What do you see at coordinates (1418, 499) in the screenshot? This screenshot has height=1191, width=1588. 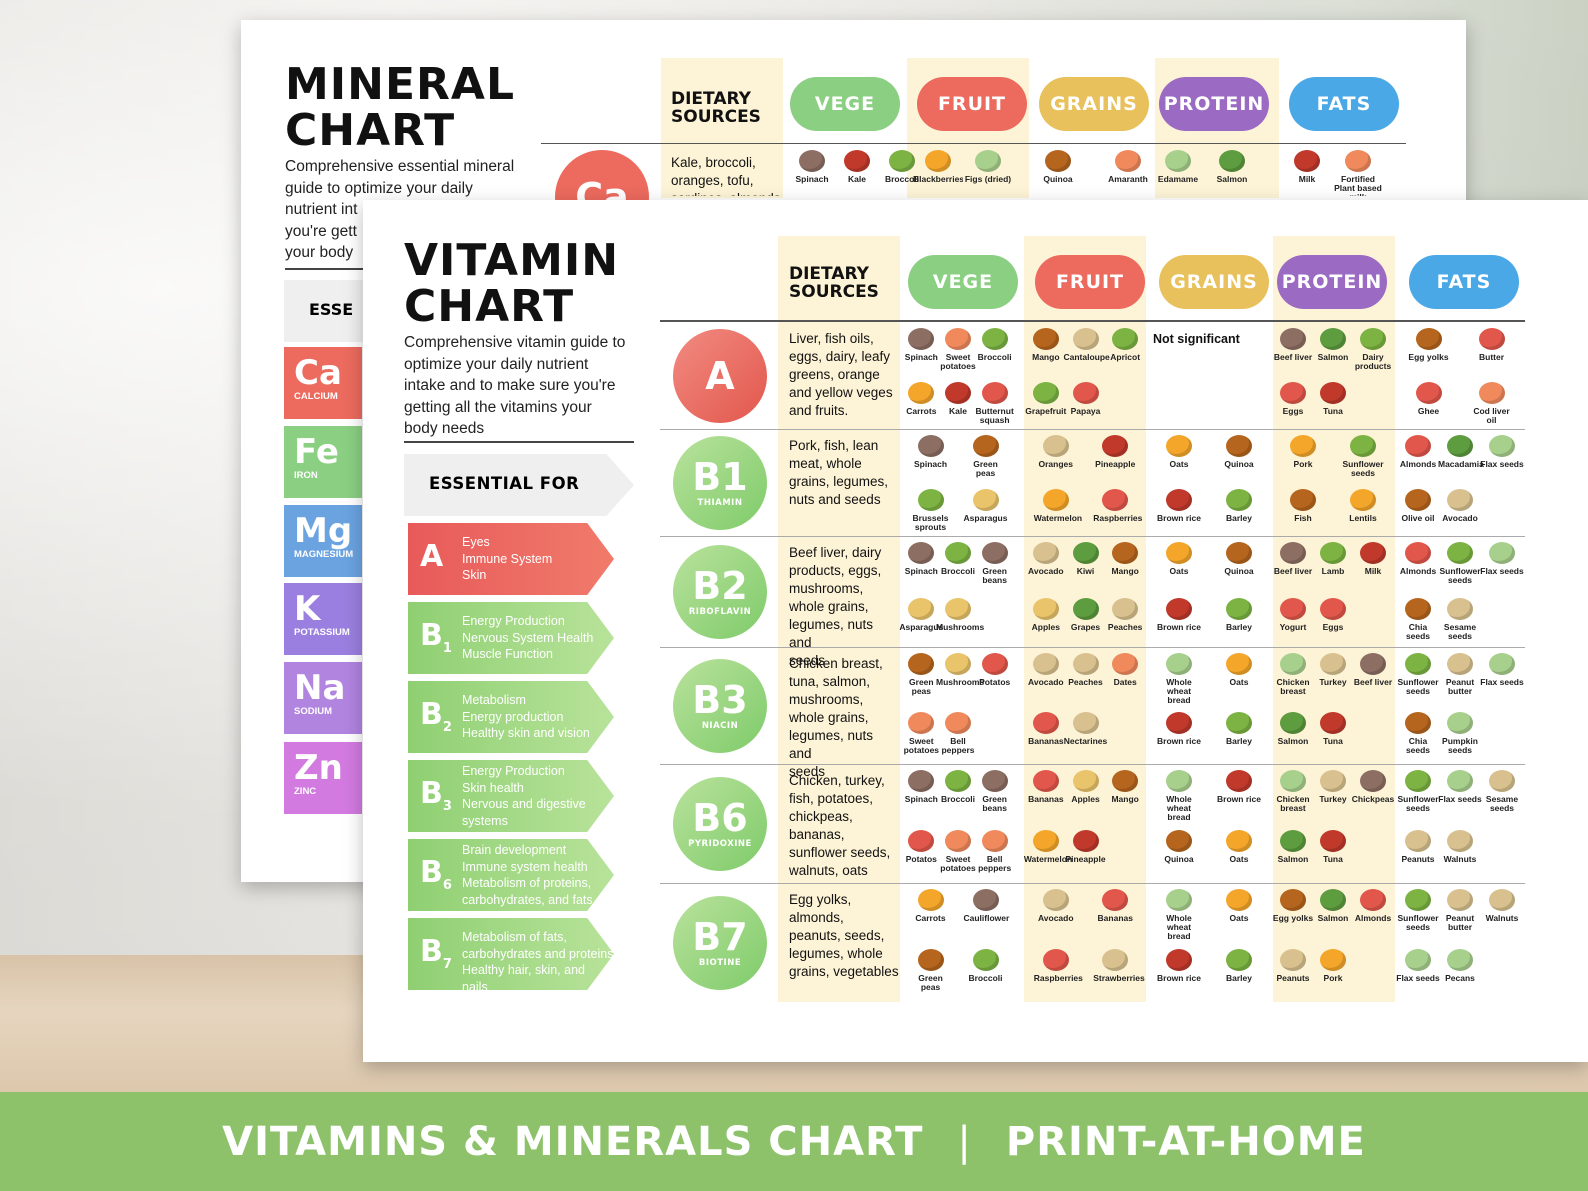 I see `olive-oil-icon` at bounding box center [1418, 499].